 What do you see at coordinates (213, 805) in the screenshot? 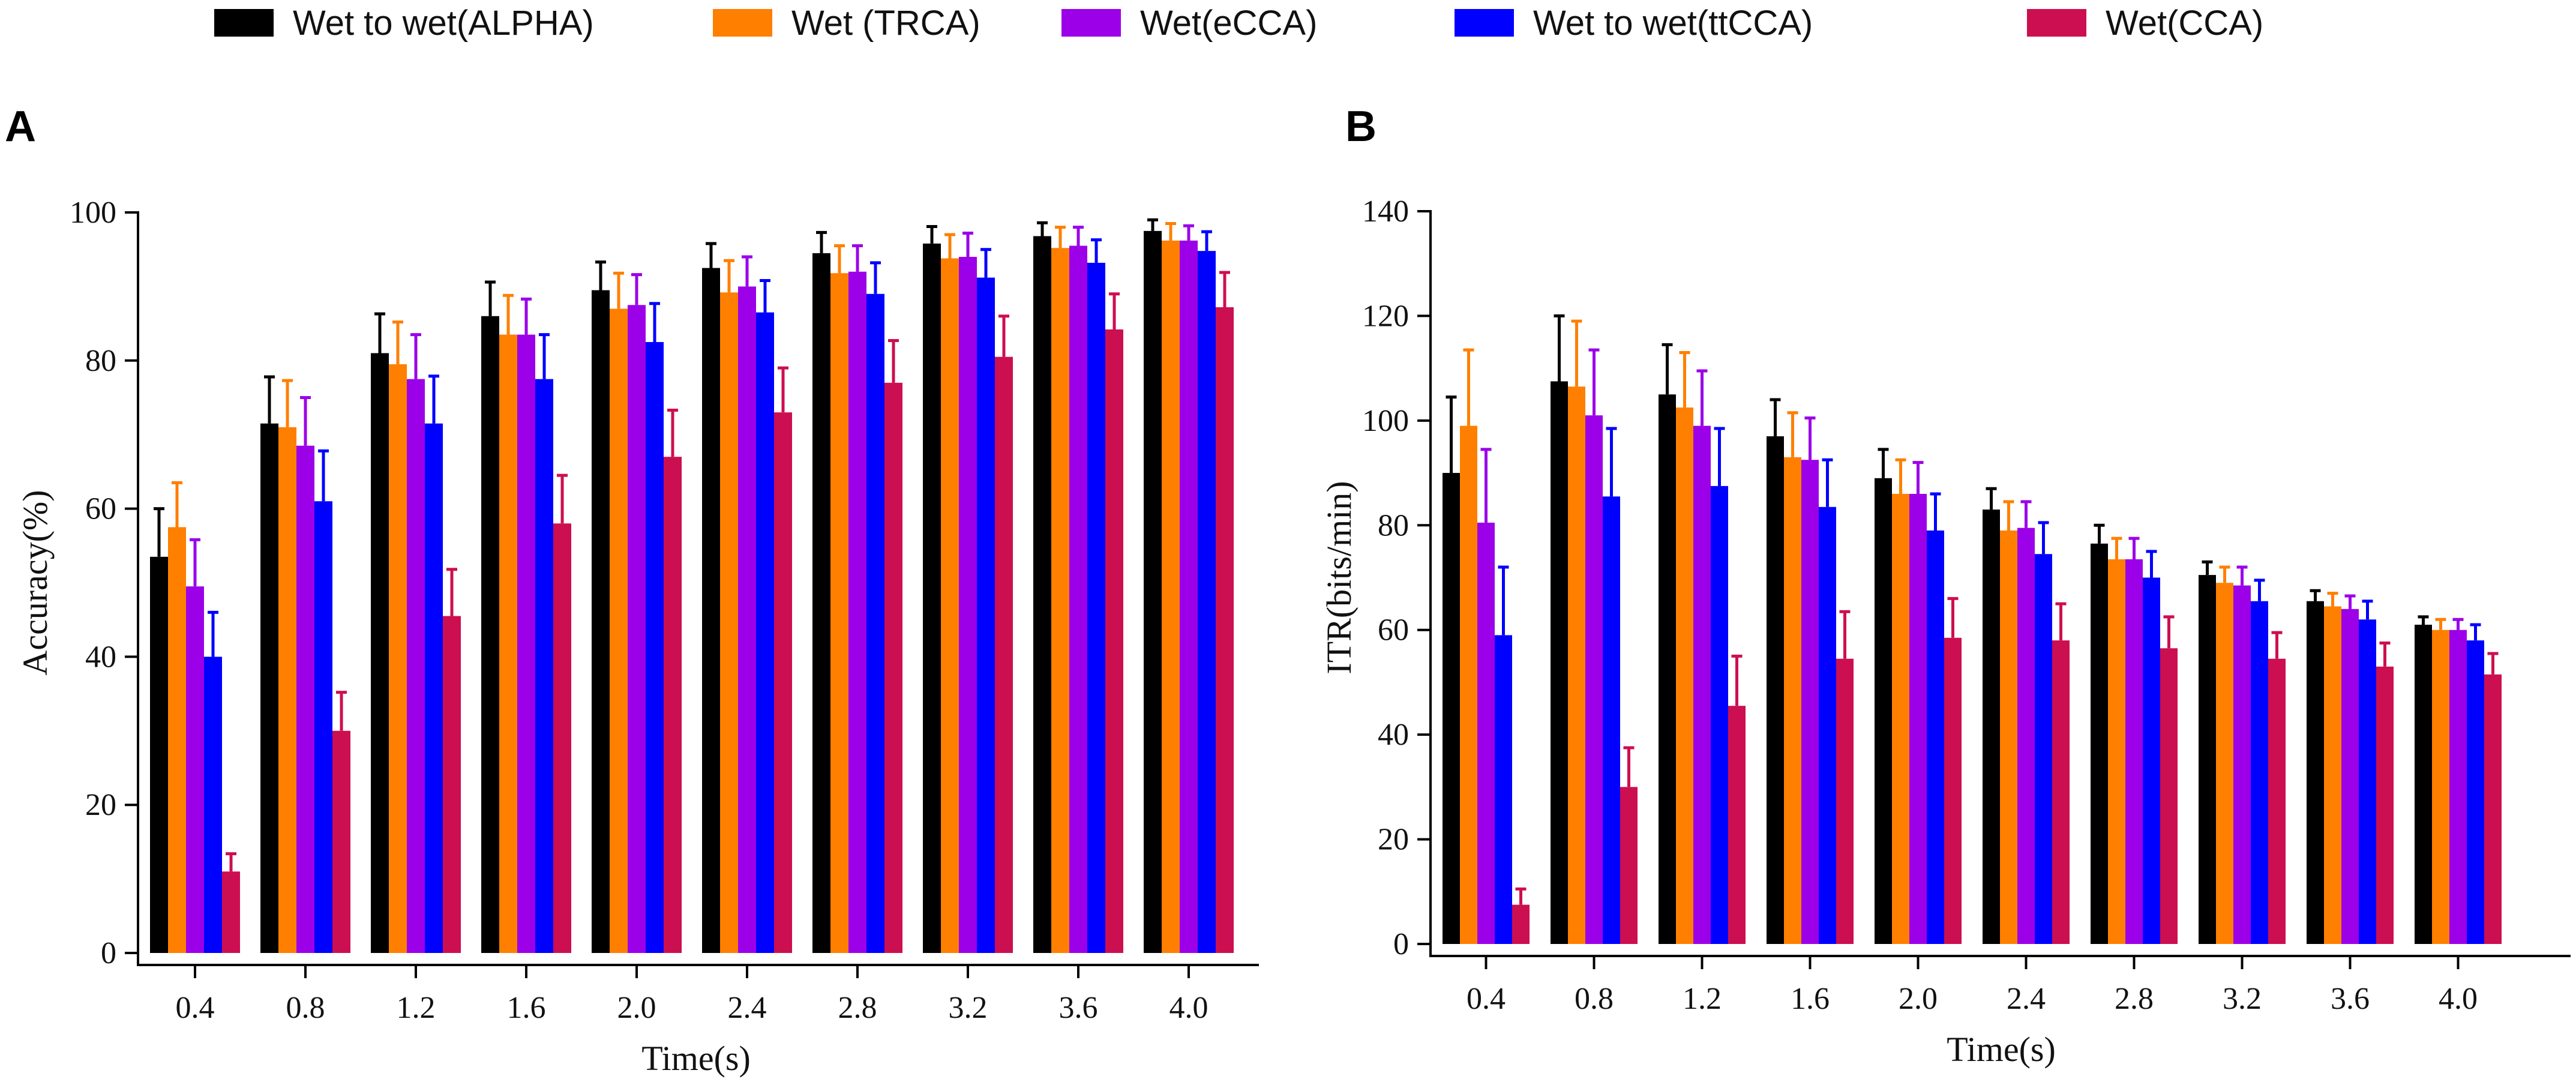
I see `bar-a-s3-c0` at bounding box center [213, 805].